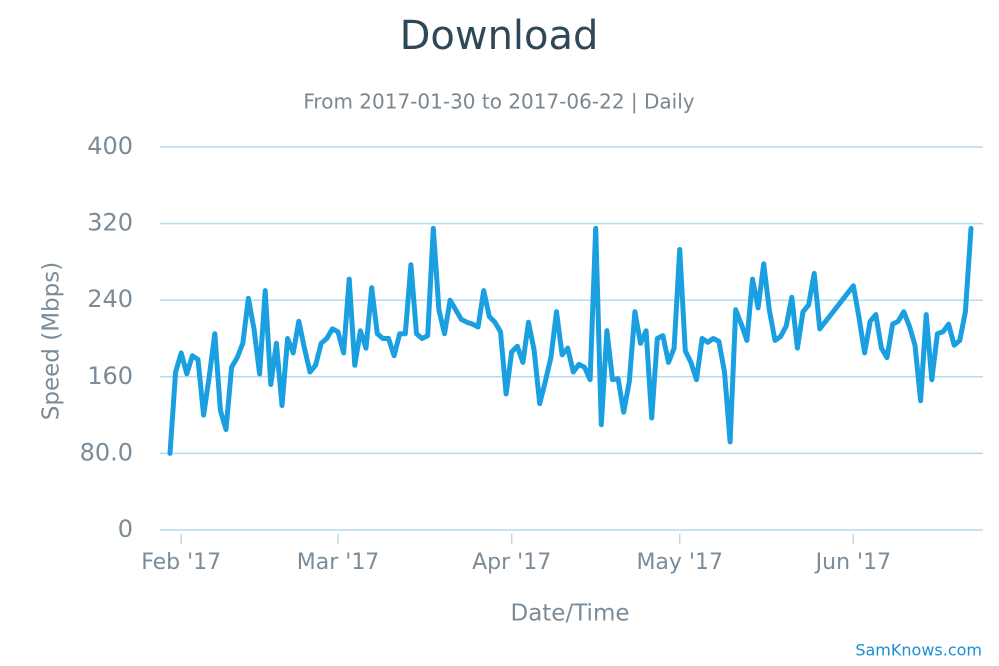 The height and width of the screenshot is (666, 999). I want to click on y-tick-label: 0, so click(125, 529).